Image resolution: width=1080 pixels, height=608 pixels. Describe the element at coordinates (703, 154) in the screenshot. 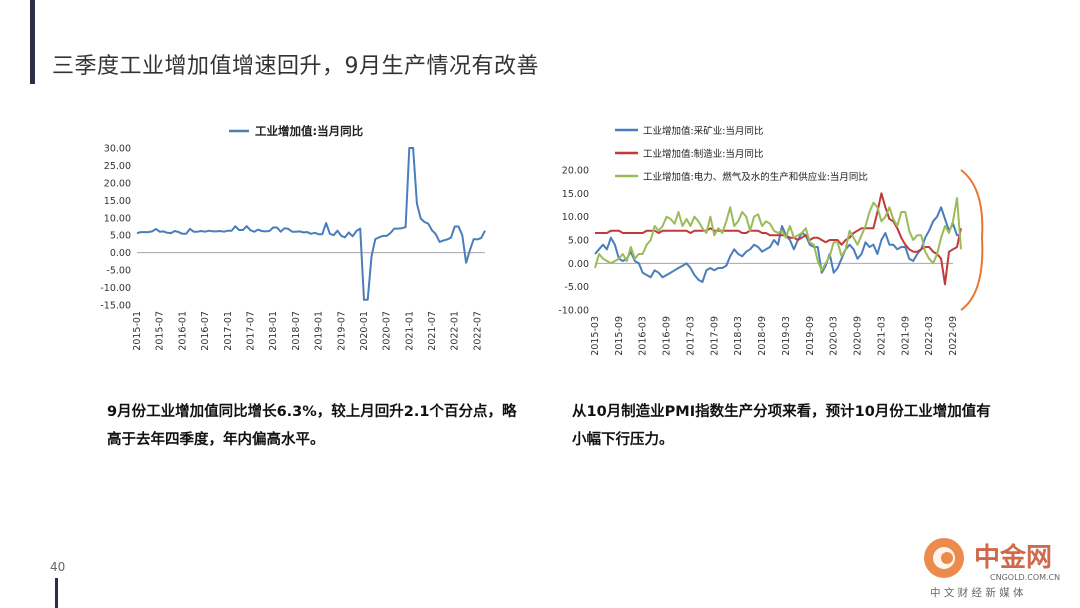

I see `legend-label: 工业增加值:制造业:当月同比` at that location.